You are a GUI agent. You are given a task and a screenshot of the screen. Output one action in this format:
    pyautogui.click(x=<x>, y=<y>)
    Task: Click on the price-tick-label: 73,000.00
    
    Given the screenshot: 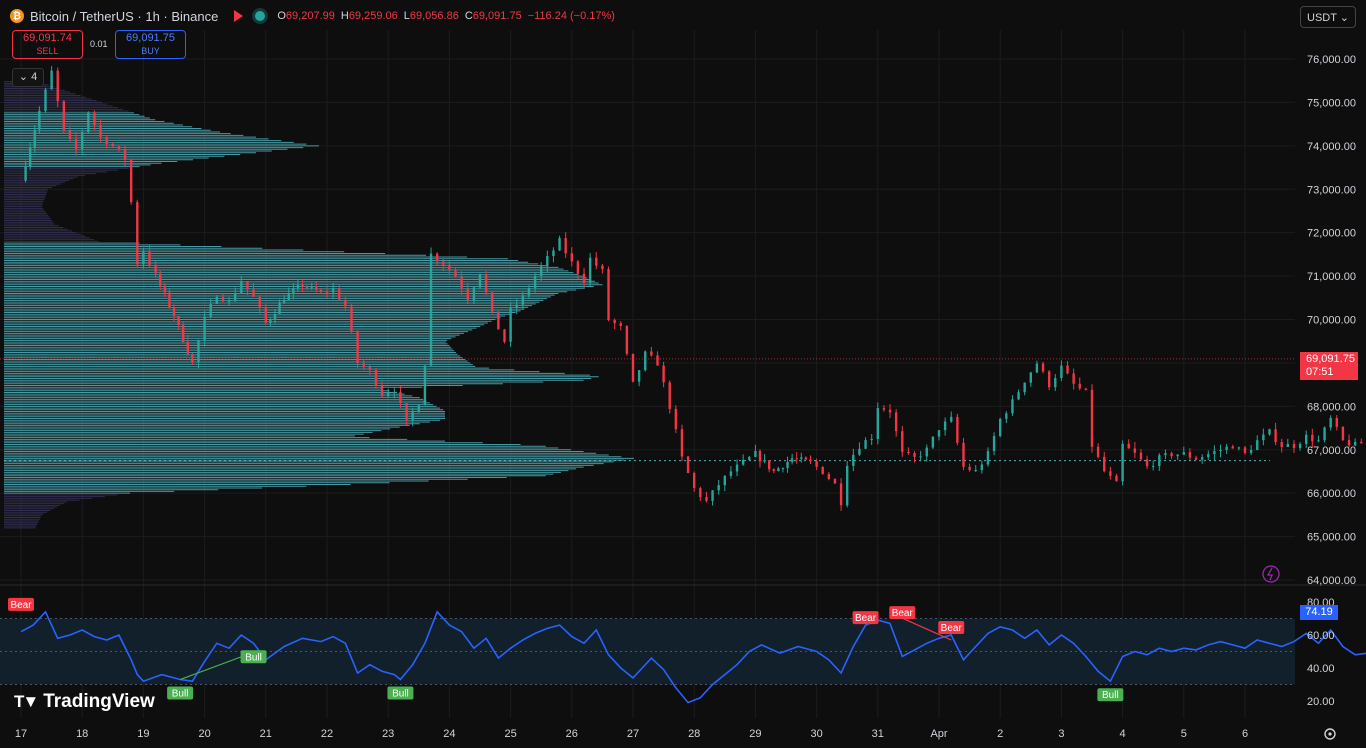 What is the action you would take?
    pyautogui.click(x=1331, y=190)
    